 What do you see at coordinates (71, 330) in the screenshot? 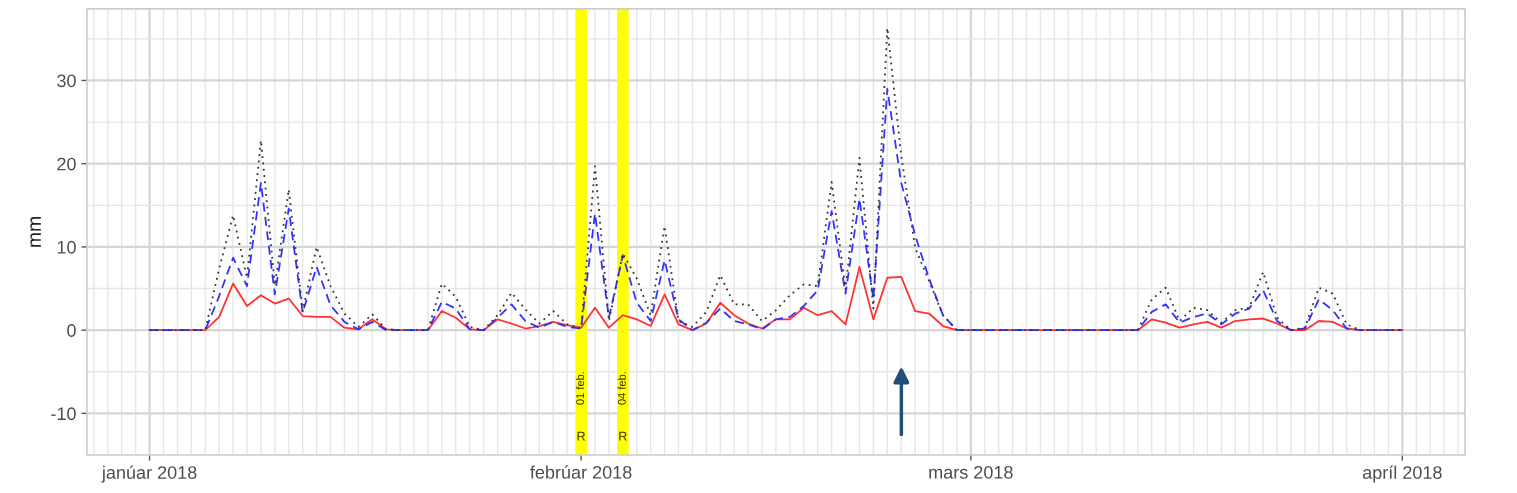
I see `y-tick-label: 0` at bounding box center [71, 330].